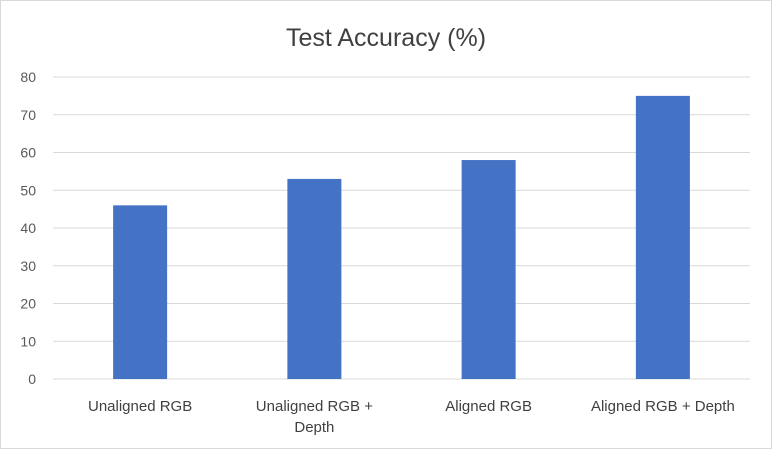 The height and width of the screenshot is (453, 772). What do you see at coordinates (28, 77) in the screenshot?
I see `y-tick-label: 80` at bounding box center [28, 77].